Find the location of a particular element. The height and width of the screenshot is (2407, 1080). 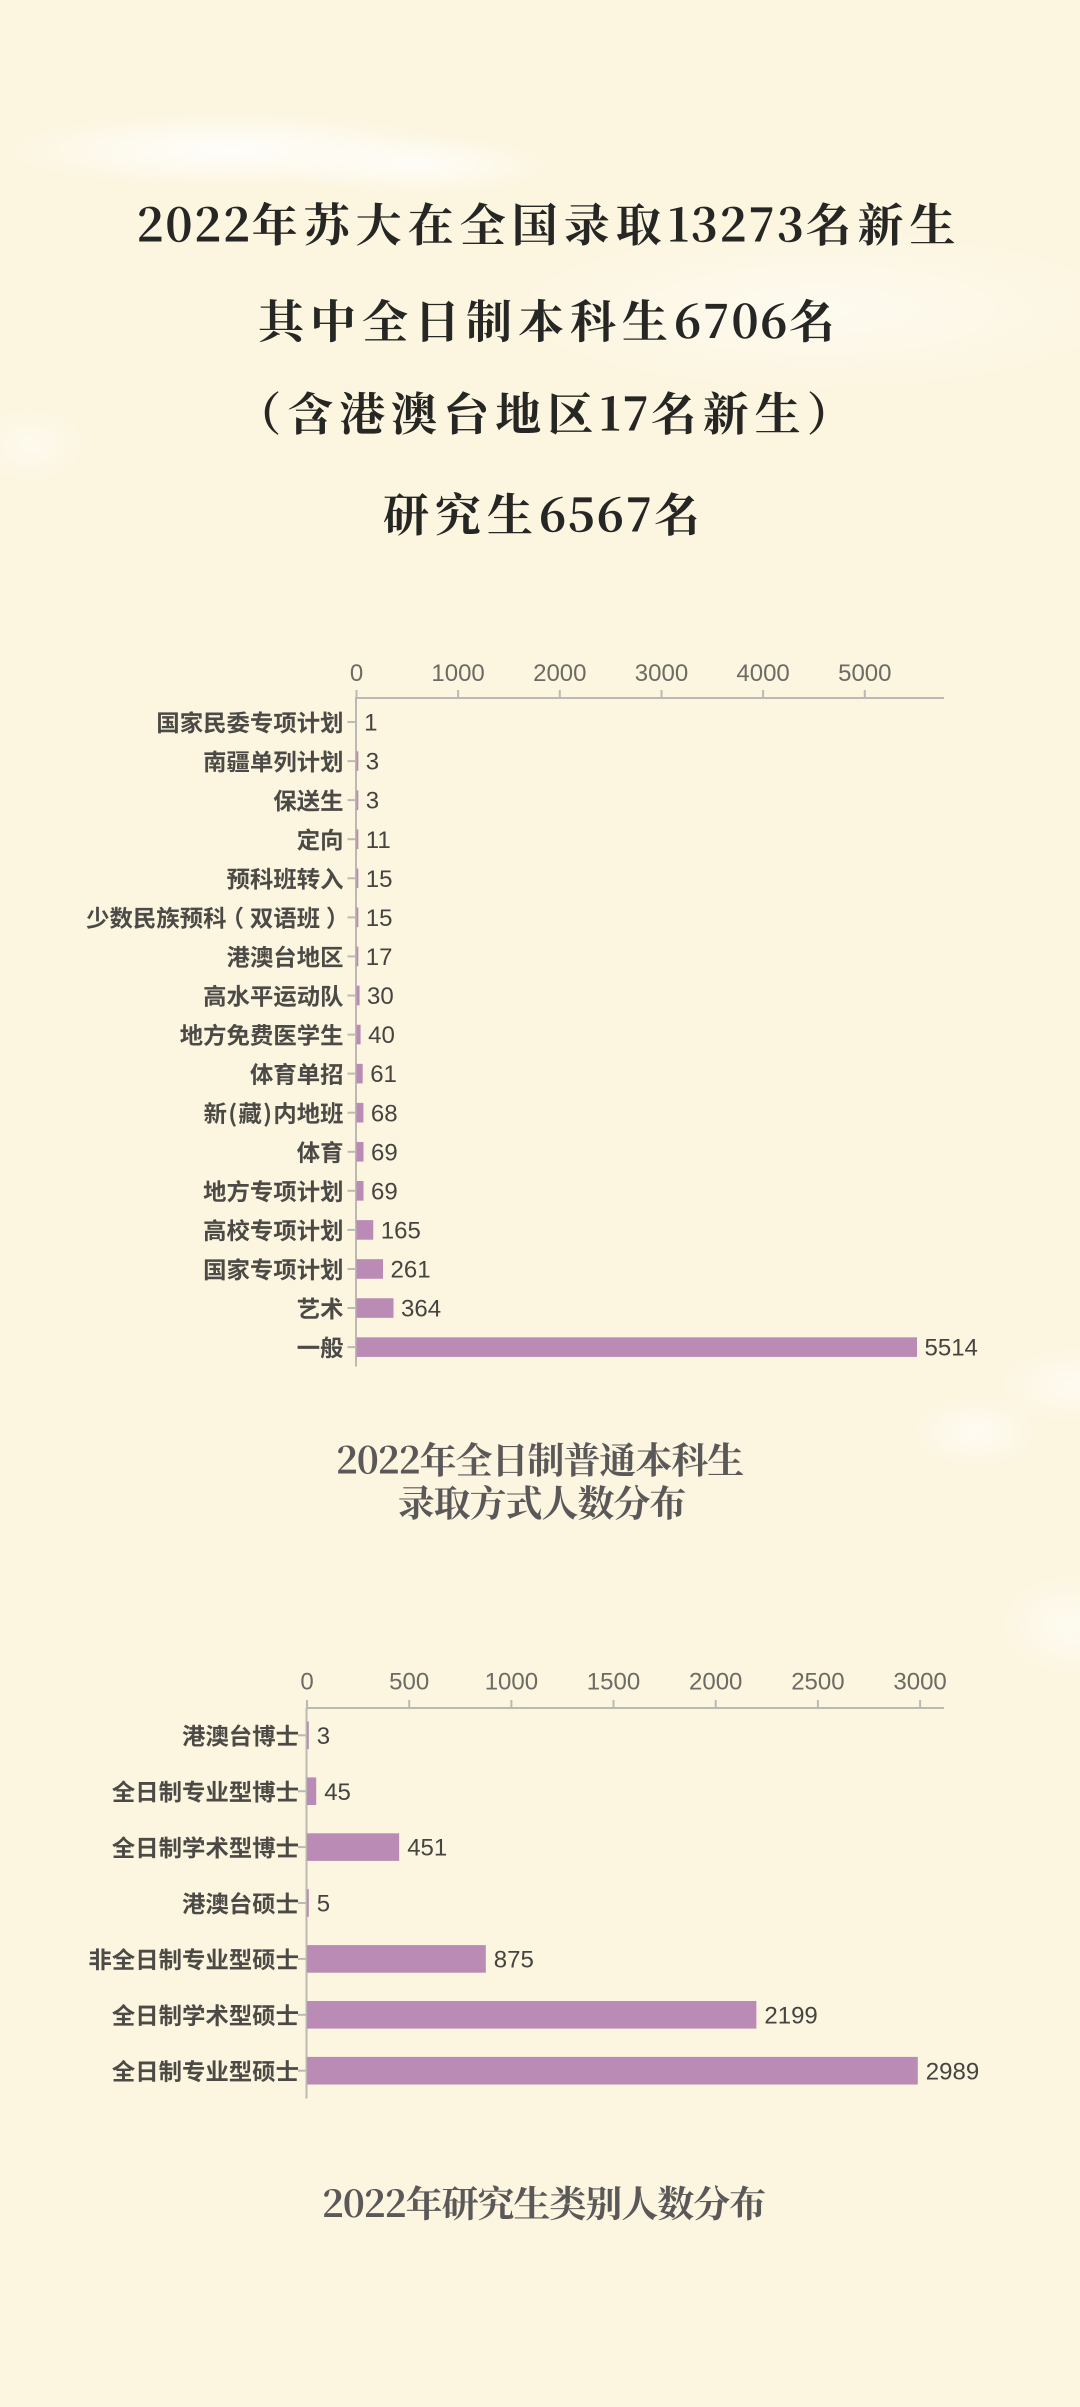

svg-text: 17 is located at coordinates (379, 957).